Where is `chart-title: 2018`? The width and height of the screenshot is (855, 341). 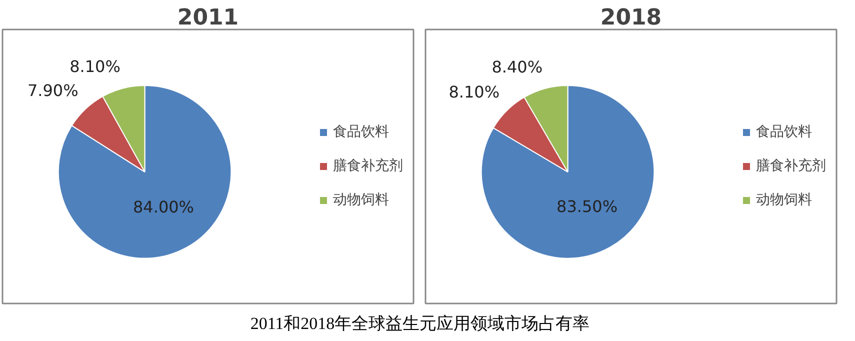 chart-title: 2018 is located at coordinates (631, 18).